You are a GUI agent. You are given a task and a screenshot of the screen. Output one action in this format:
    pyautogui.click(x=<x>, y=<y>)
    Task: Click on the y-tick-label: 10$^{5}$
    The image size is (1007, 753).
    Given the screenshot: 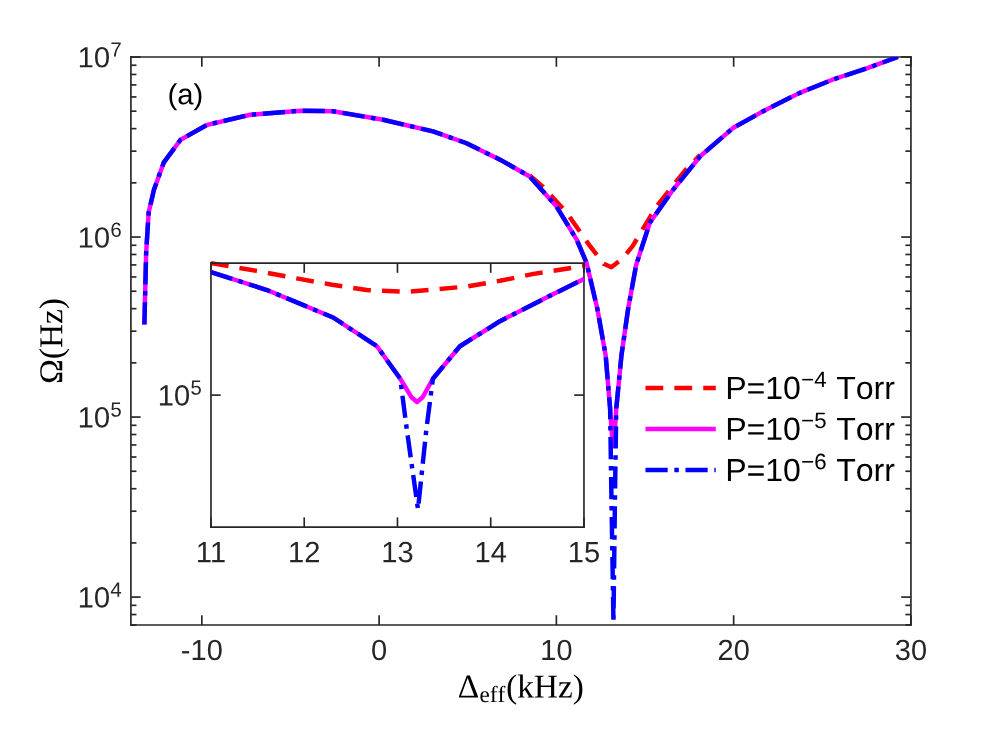 What is the action you would take?
    pyautogui.click(x=100, y=415)
    